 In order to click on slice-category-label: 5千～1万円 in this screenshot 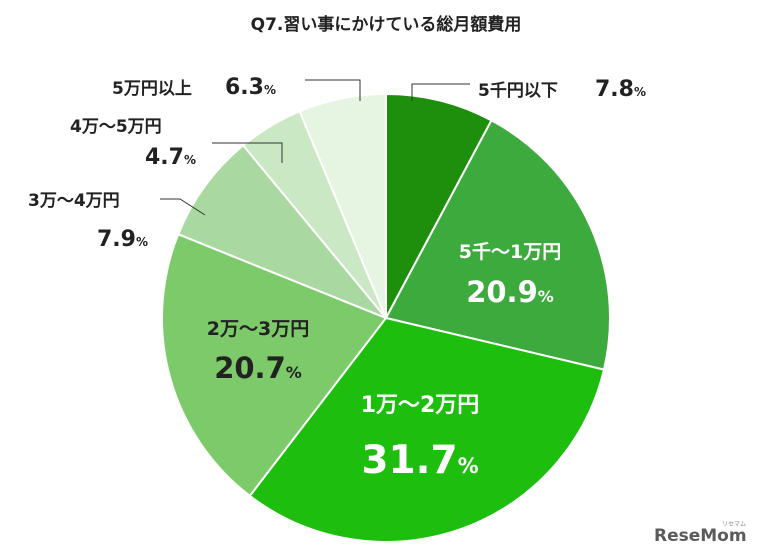, I will do `click(510, 252)`.